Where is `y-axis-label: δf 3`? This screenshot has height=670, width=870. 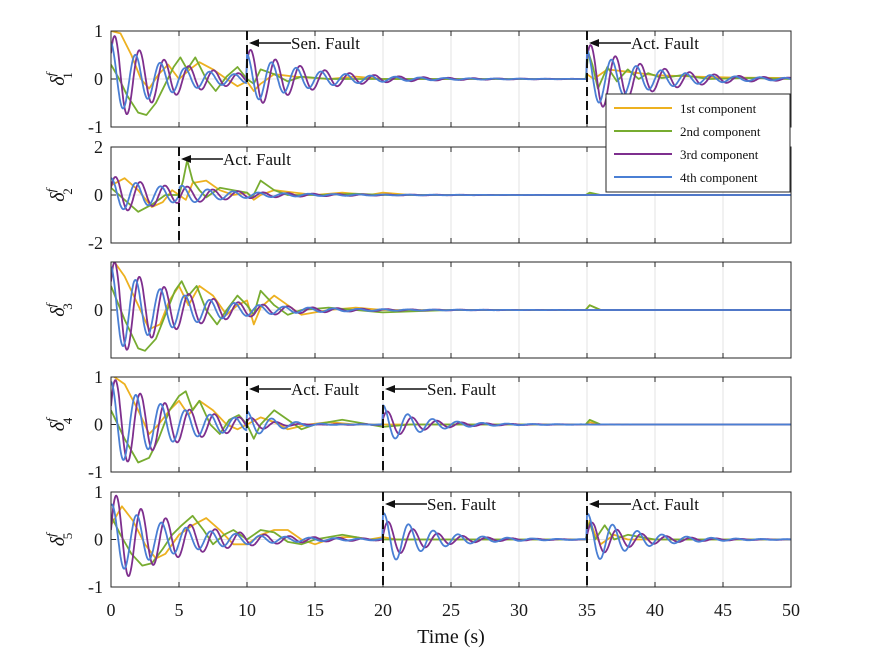 y-axis-label: δf 3 is located at coordinates (59, 308).